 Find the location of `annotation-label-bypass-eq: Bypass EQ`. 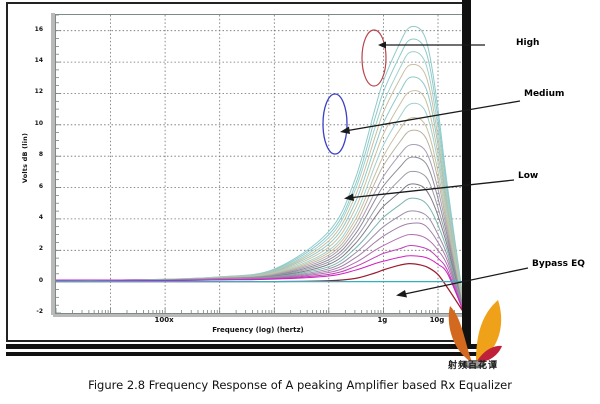

annotation-label-bypass-eq: Bypass EQ is located at coordinates (558, 264).